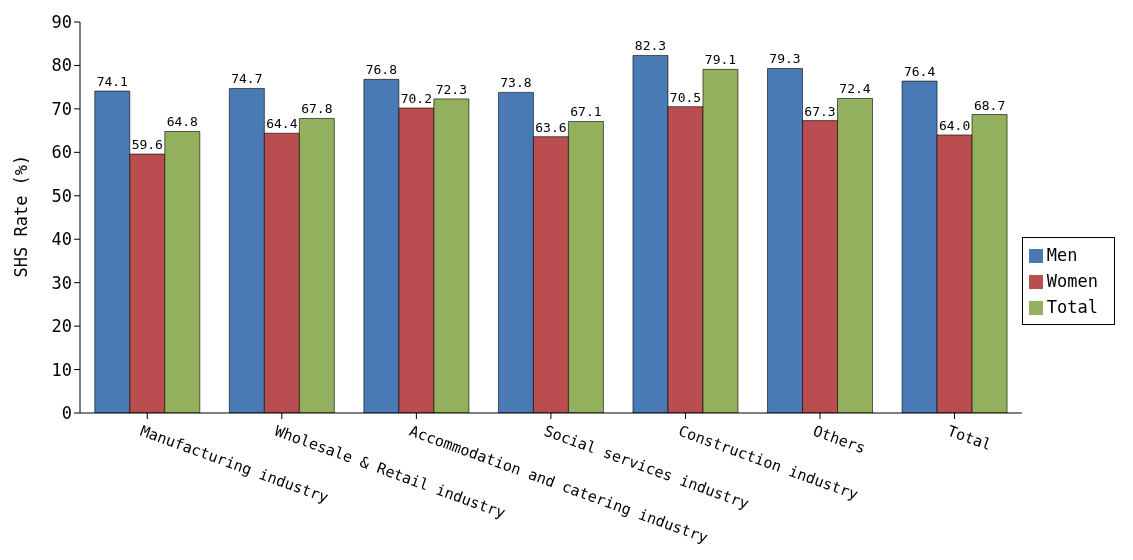 The height and width of the screenshot is (560, 1133). I want to click on data-label: 76.4, so click(919, 72).